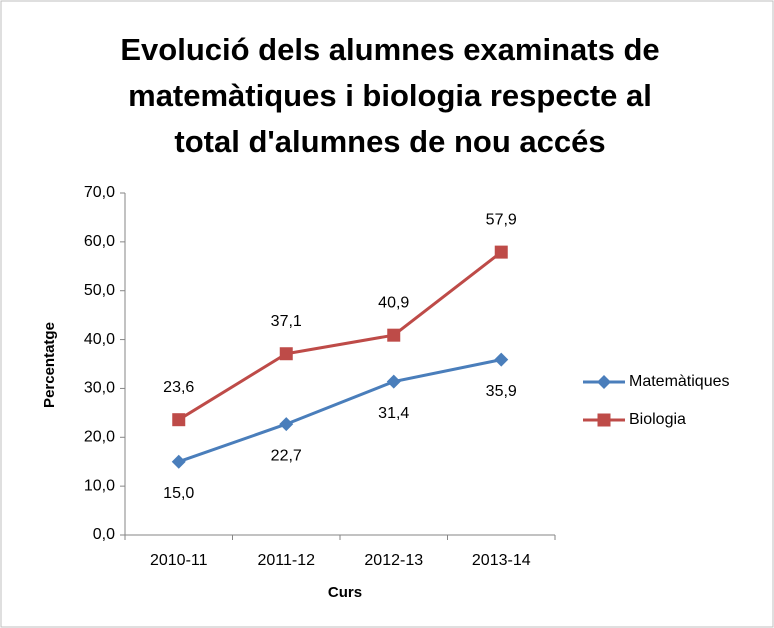 The height and width of the screenshot is (628, 774). Describe the element at coordinates (179, 560) in the screenshot. I see `x-tick-label: 2010-11` at that location.